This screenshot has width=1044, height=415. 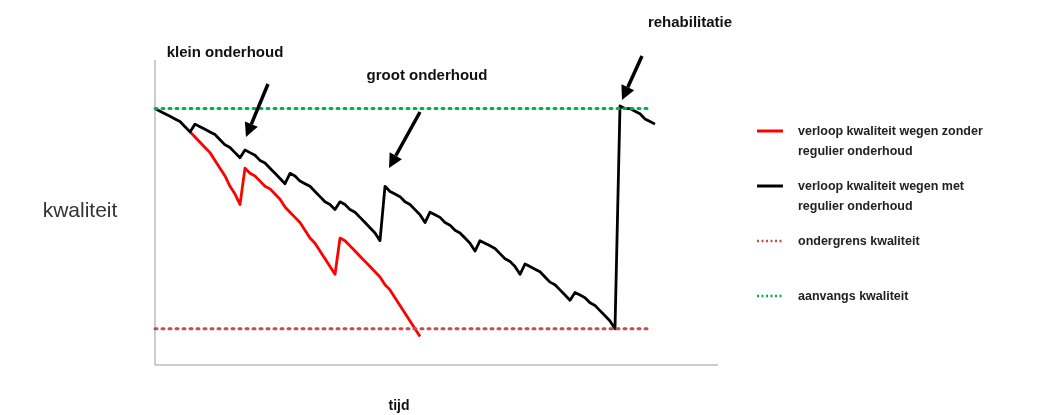 I want to click on text: rehabilitatie, so click(x=690, y=21).